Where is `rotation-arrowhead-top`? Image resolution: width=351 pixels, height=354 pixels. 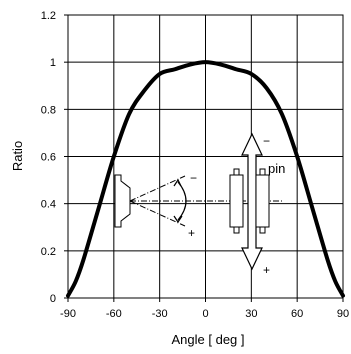 rotation-arrowhead-top is located at coordinates (177, 182).